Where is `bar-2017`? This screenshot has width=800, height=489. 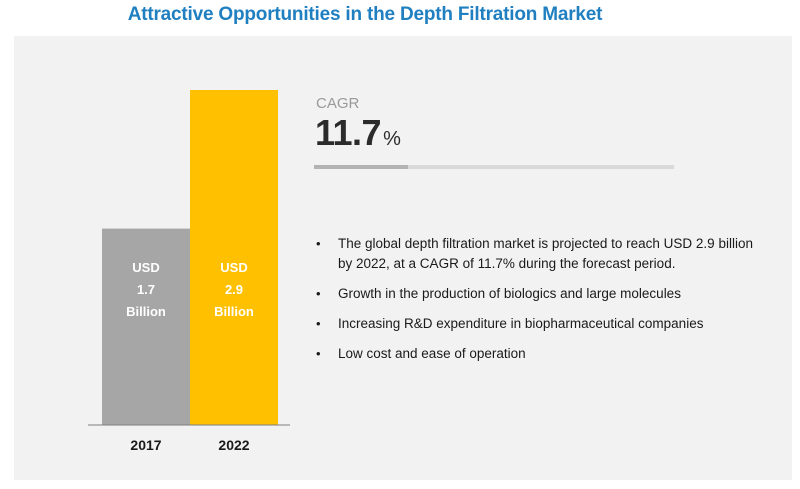 bar-2017 is located at coordinates (146, 326).